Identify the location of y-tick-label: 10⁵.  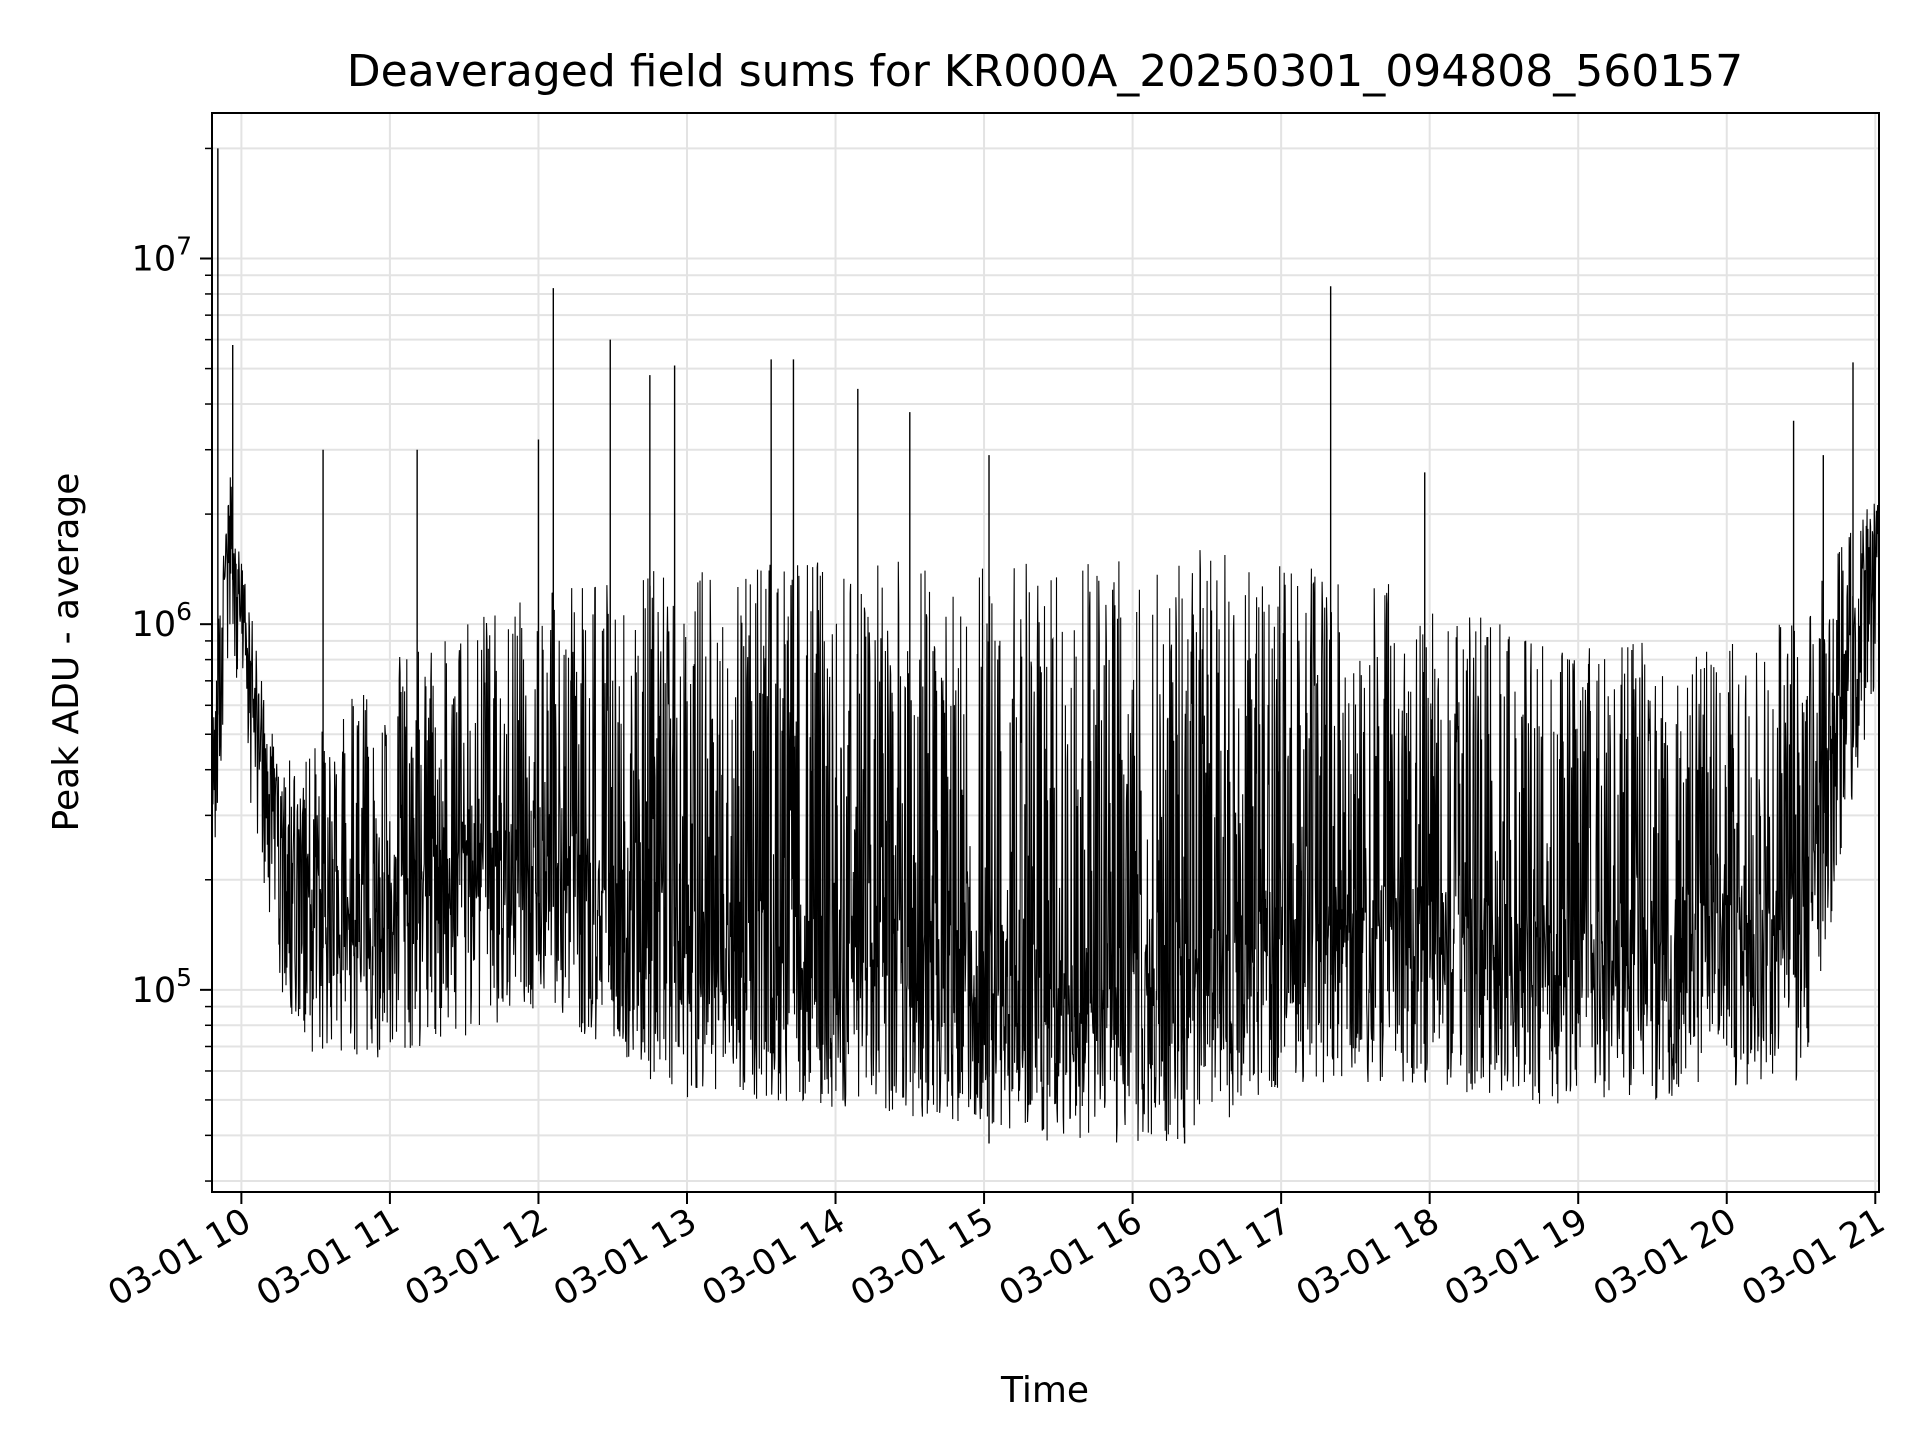
(162, 987).